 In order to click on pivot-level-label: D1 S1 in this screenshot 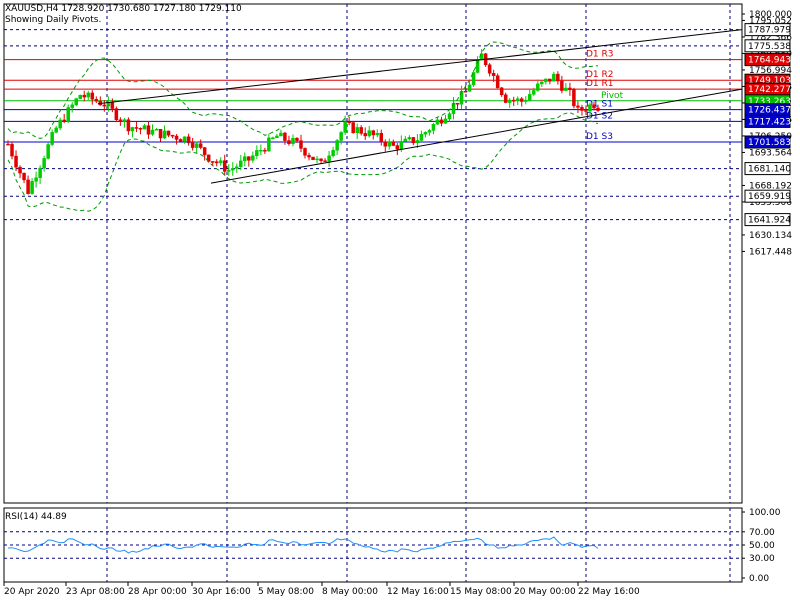, I will do `click(599, 105)`.